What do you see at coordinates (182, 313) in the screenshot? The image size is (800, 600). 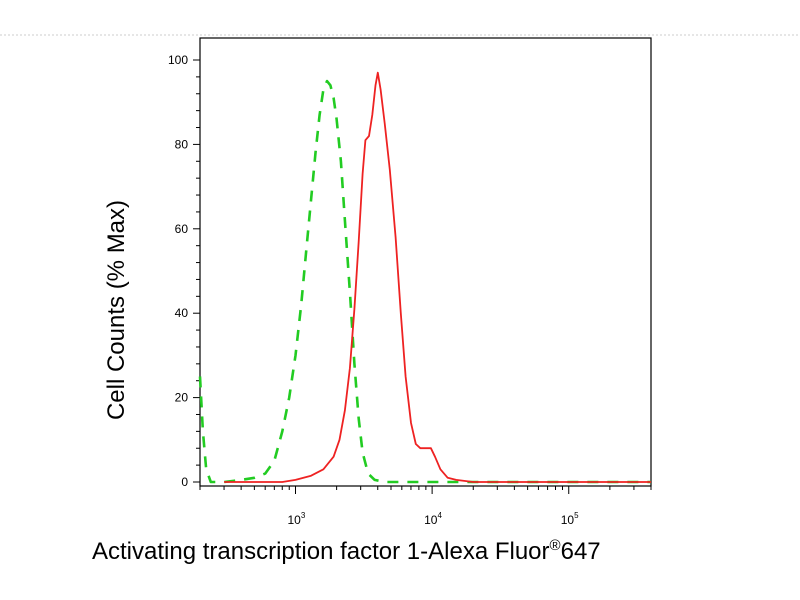 I see `y-tick-label: 40` at bounding box center [182, 313].